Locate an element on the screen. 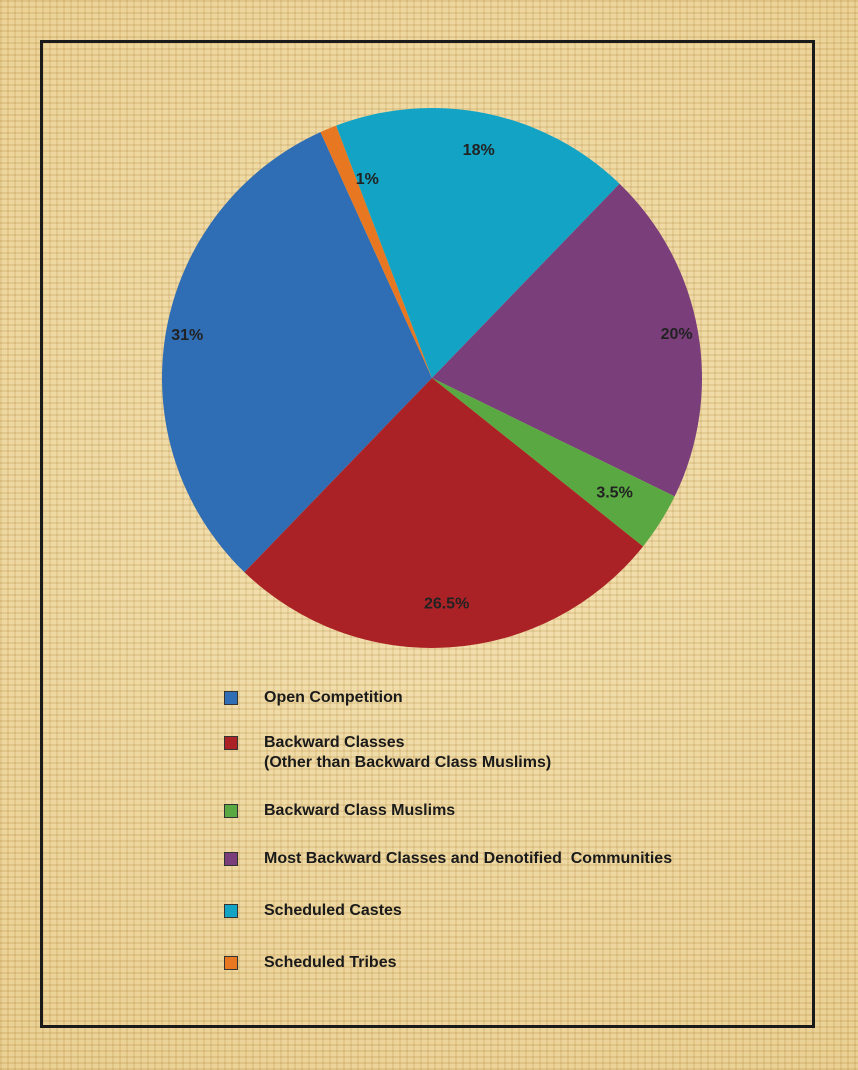  legend-item-scheduled-tribes: Scheduled Tribes is located at coordinates (502, 963).